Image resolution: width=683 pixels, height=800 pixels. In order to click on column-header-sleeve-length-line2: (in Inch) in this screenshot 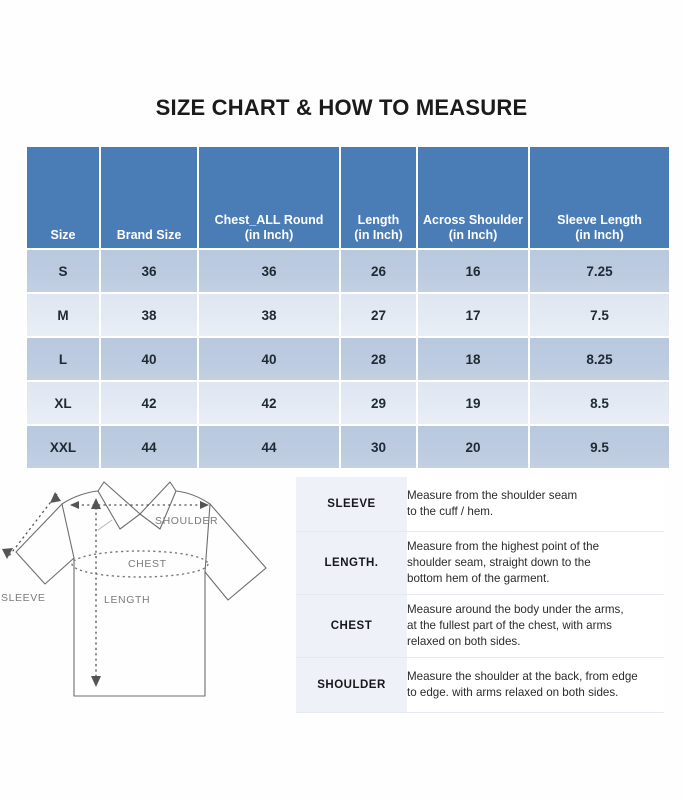, I will do `click(599, 235)`.